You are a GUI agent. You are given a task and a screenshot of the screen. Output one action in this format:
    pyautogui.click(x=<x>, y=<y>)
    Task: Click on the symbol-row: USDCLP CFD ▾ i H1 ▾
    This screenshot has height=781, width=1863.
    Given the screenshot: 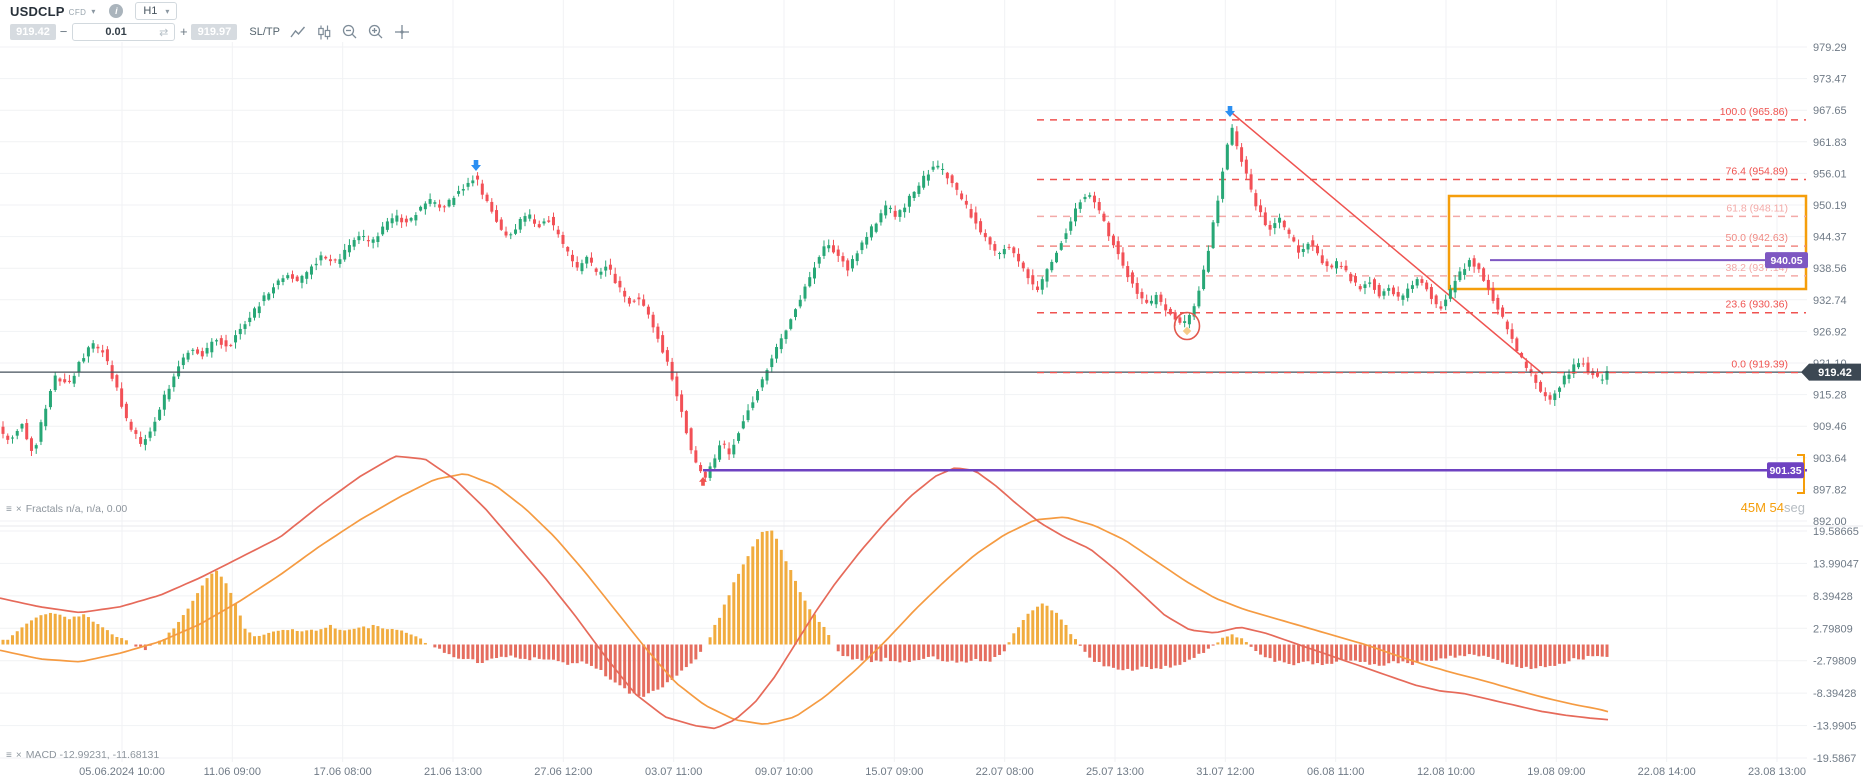 What is the action you would take?
    pyautogui.click(x=210, y=11)
    